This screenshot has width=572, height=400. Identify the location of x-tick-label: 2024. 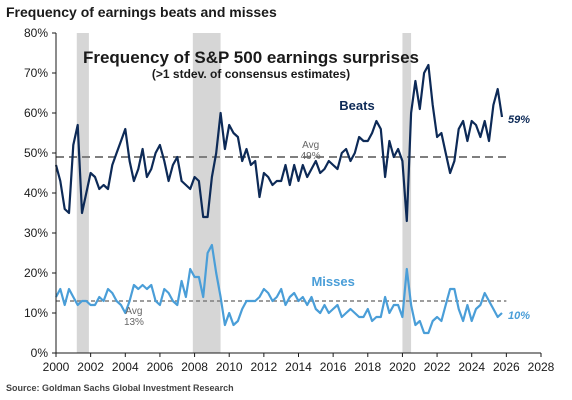
(471, 367).